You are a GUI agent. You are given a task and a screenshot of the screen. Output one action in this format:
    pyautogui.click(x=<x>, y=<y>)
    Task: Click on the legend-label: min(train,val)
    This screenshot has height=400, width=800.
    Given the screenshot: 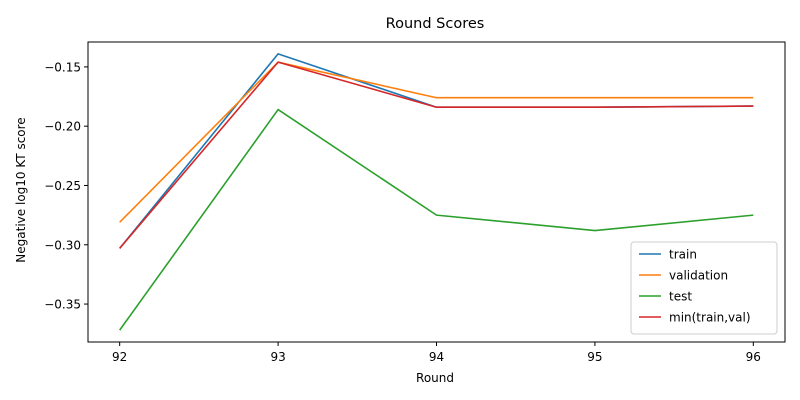 What is the action you would take?
    pyautogui.click(x=710, y=318)
    